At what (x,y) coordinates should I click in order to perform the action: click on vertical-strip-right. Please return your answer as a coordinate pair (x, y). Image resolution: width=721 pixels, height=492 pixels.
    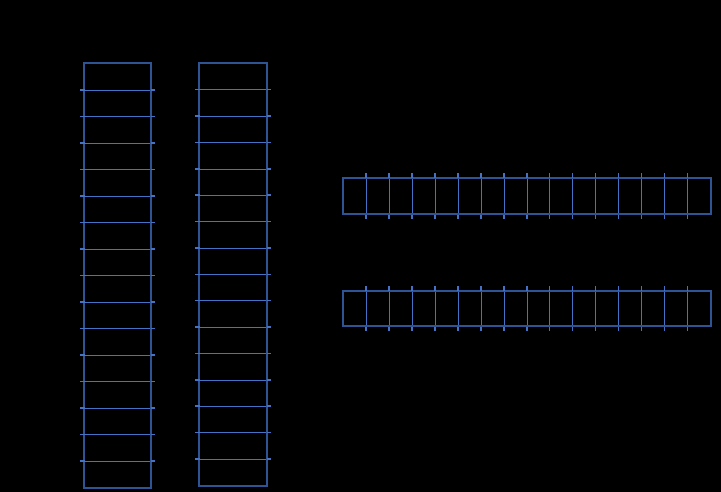
    Looking at the image, I should click on (233, 274).